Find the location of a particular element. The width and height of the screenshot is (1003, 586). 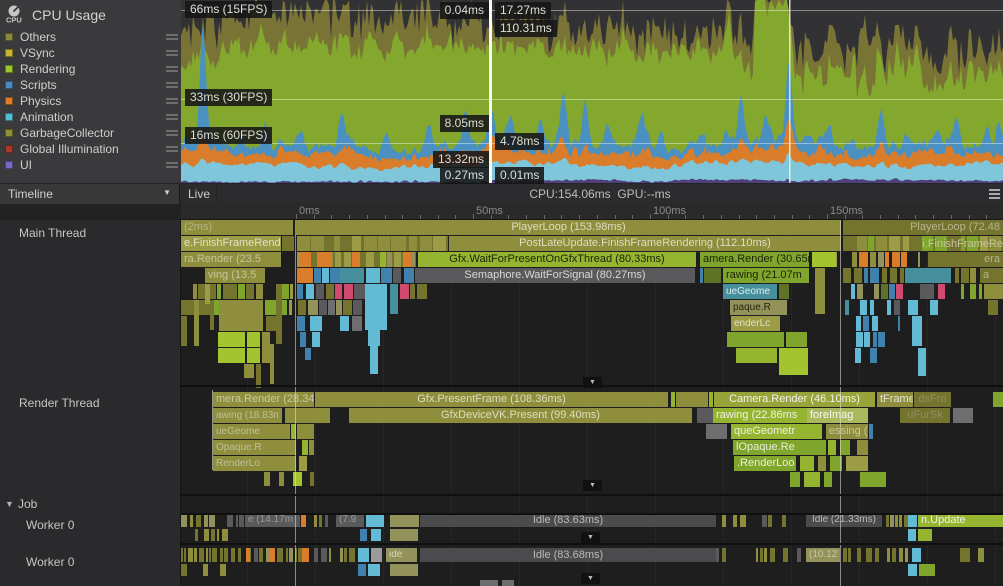

svg-text: CPU is located at coordinates (14, 20).